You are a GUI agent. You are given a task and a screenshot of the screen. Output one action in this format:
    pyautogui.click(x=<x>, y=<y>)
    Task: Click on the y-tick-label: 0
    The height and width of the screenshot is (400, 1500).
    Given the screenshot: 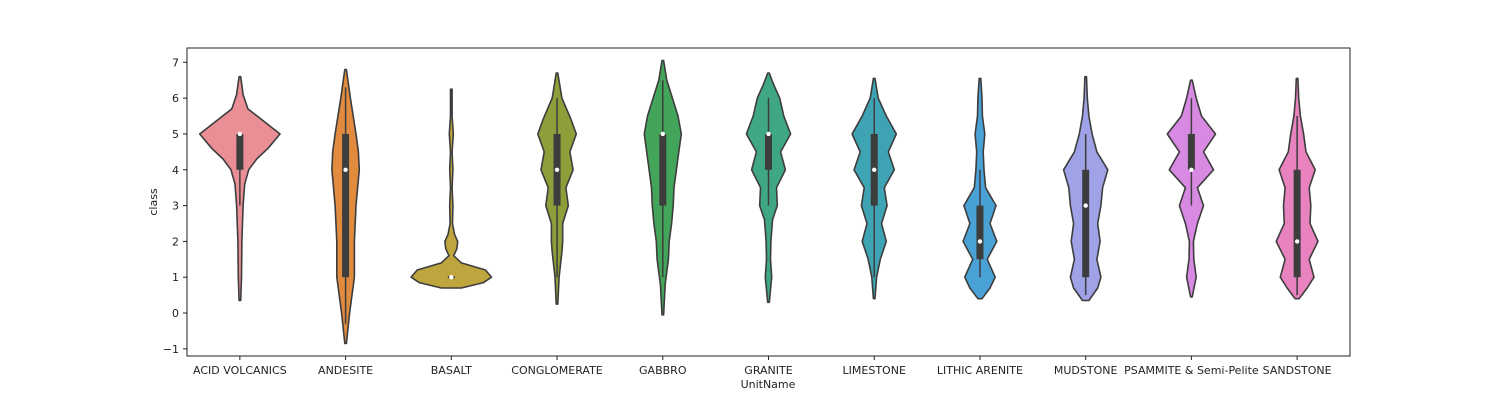 What is the action you would take?
    pyautogui.click(x=175, y=313)
    